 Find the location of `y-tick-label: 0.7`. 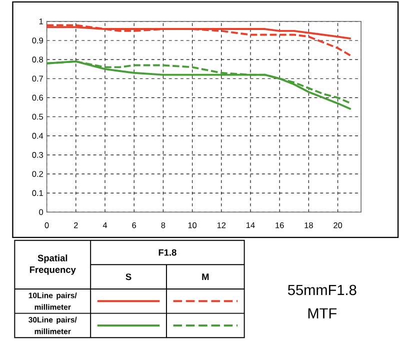

y-tick-label: 0.7 is located at coordinates (37, 79).